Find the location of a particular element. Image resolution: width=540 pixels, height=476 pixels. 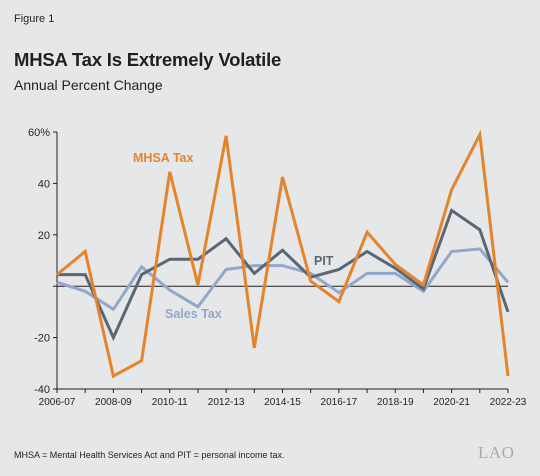

x-tick-label: 2018-19 is located at coordinates (395, 402).